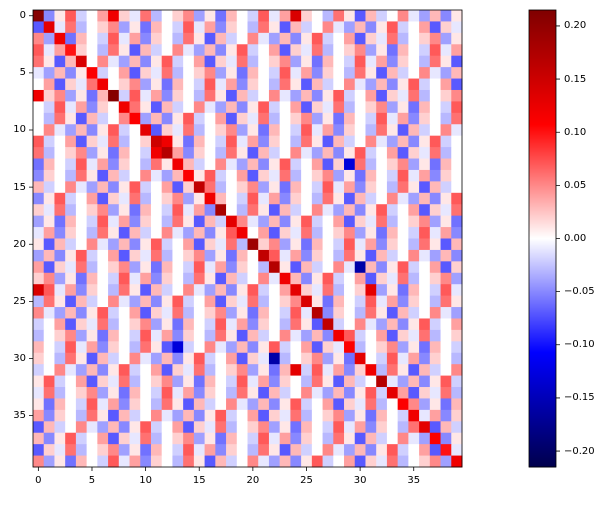  Describe the element at coordinates (19, 416) in the screenshot. I see `y-tick-label: 35` at that location.